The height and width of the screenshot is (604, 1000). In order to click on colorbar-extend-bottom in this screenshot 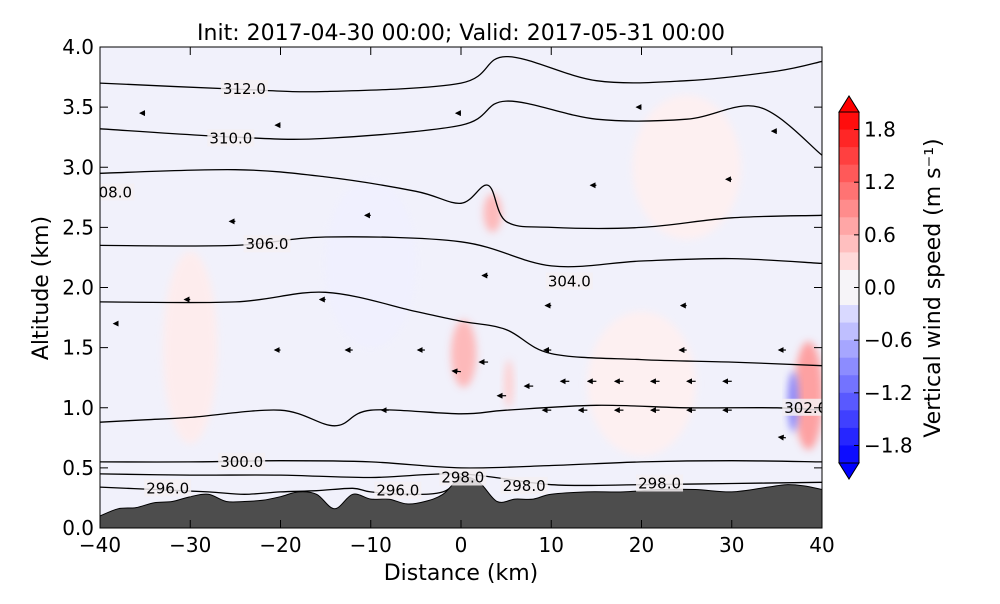, I will do `click(849, 471)`.